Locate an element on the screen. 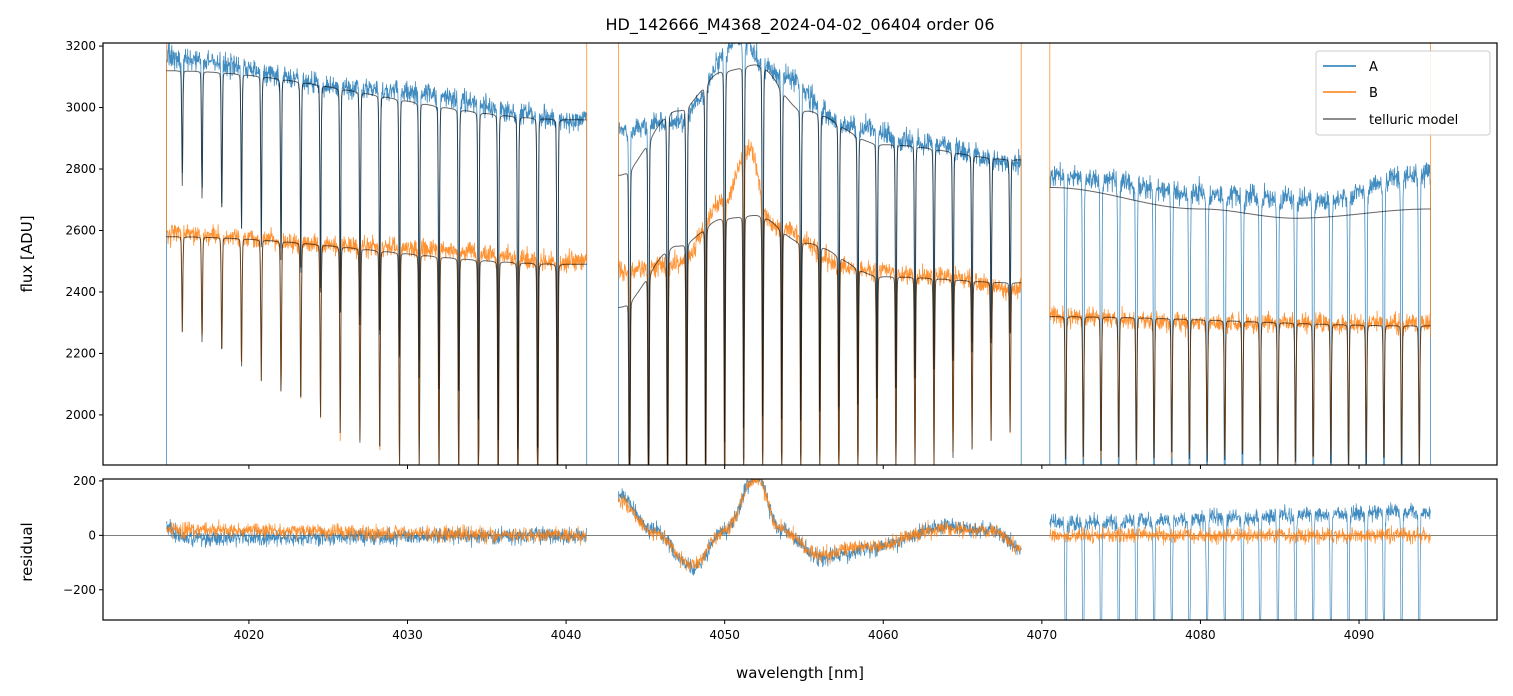 Image resolution: width=1513 pixels, height=696 pixels. legend: A B telluric model is located at coordinates (1403, 93).